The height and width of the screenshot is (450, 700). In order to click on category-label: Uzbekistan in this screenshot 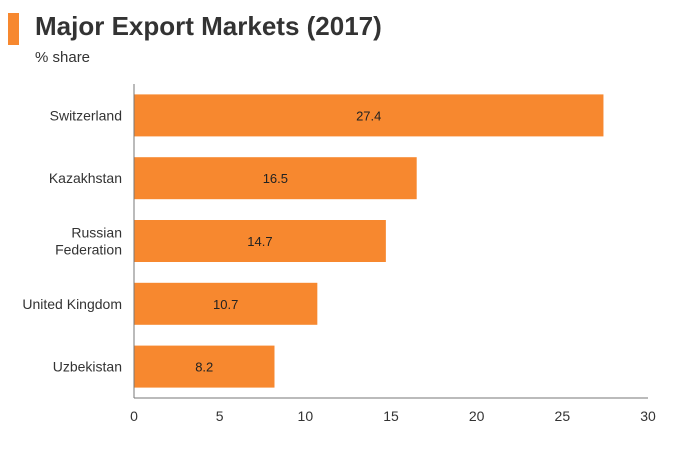, I will do `click(87, 367)`.